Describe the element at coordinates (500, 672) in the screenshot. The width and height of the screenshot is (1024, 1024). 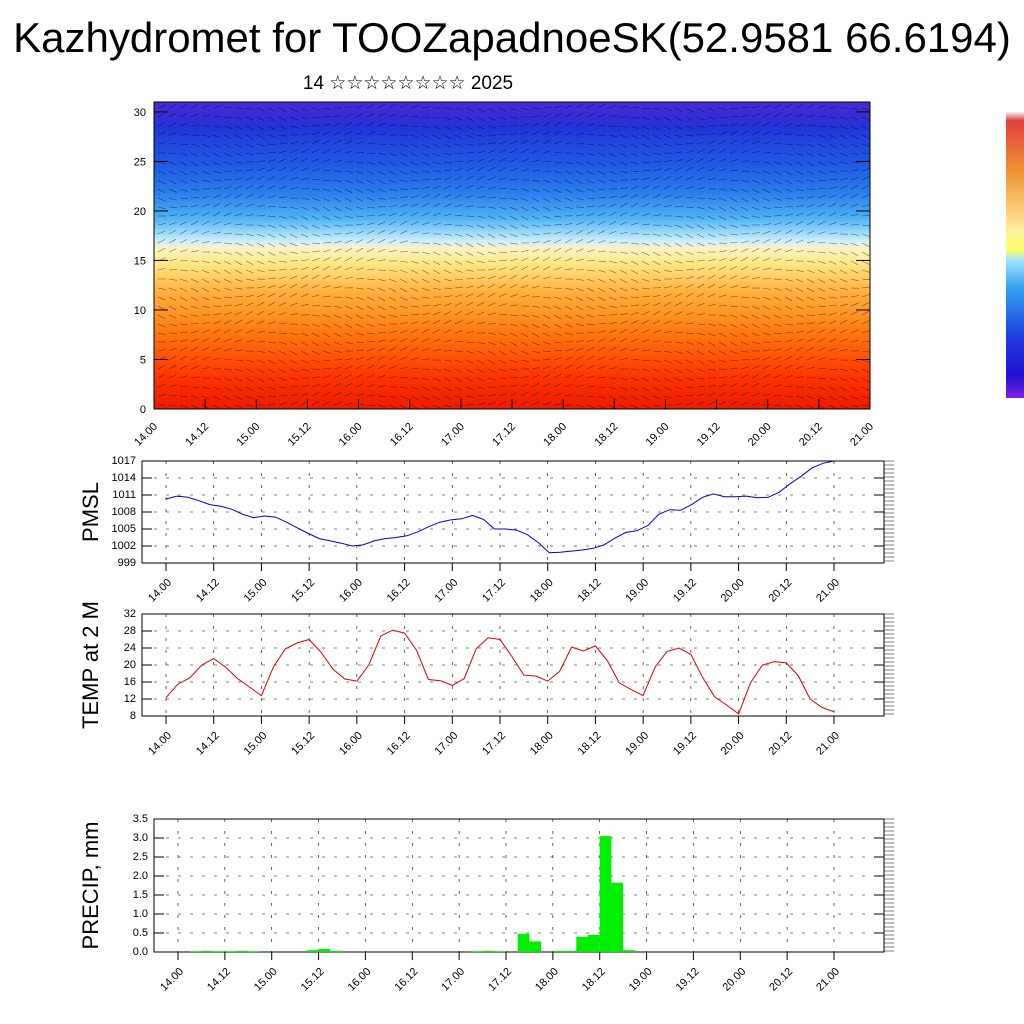
I see `temp-line` at that location.